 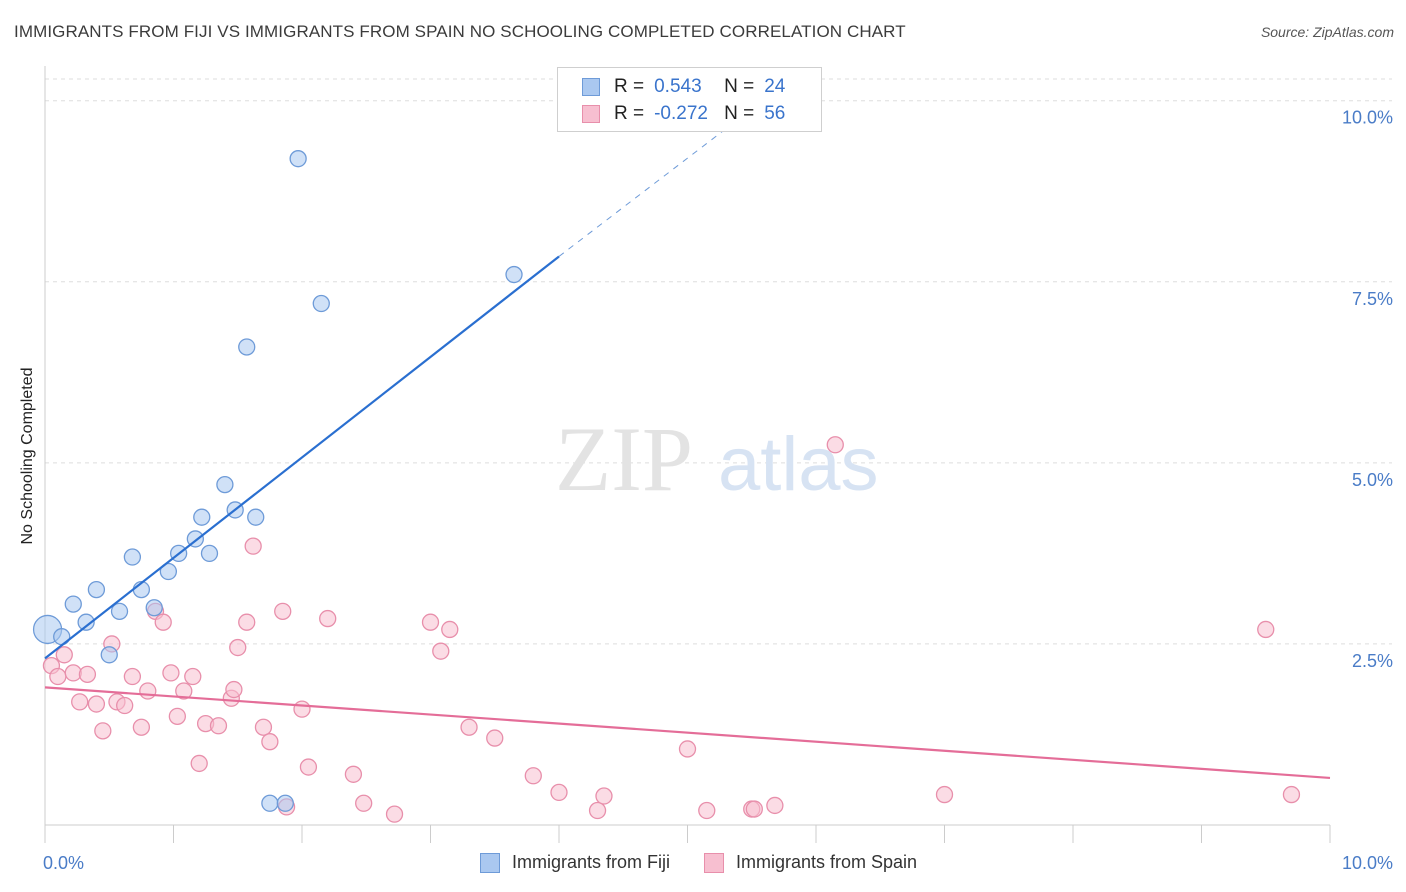 I want to click on legend-item-fiji: Immigrants from Fiji, so click(x=575, y=862).